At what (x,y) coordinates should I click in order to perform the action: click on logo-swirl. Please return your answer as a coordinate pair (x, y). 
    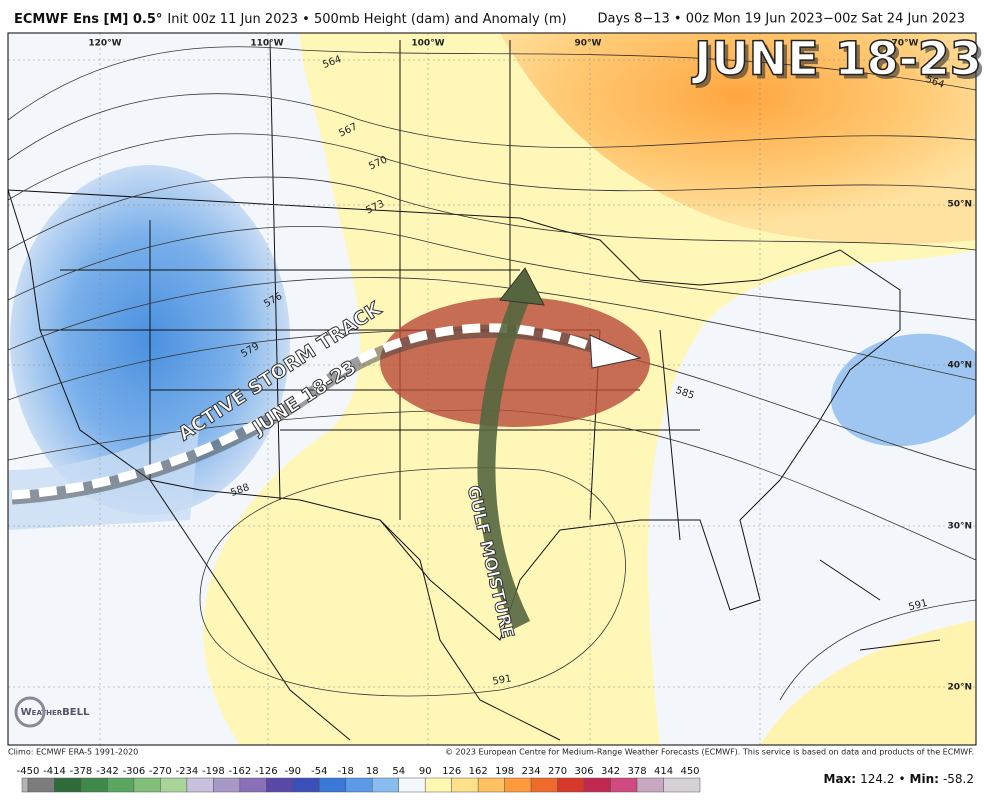
    Looking at the image, I should click on (30, 712).